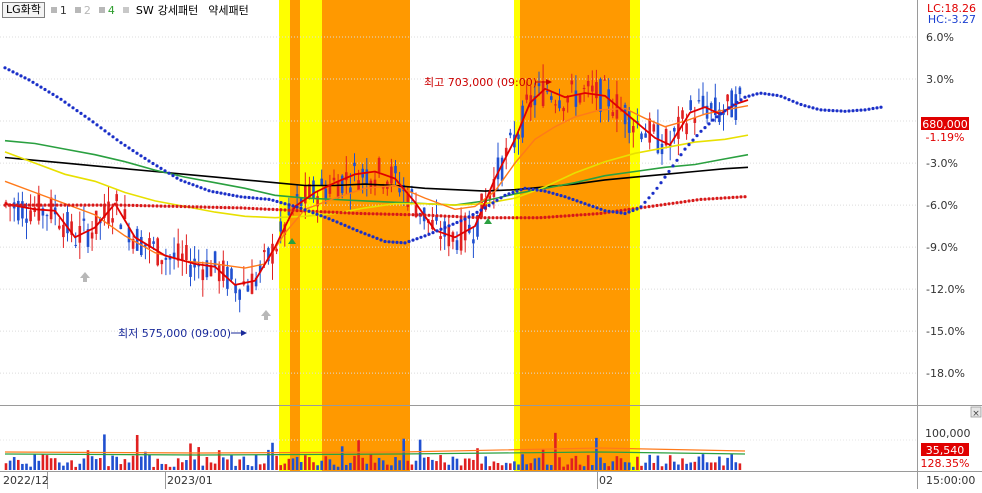 This screenshot has width=982, height=493. I want to click on time-label-start: 2022/12, so click(26, 480).